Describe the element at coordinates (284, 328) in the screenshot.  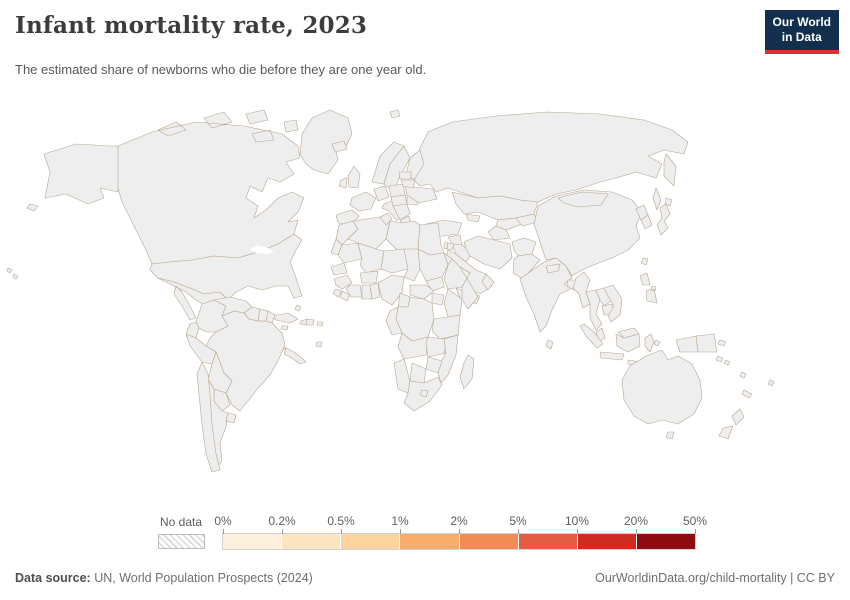
I see `country-jamaica` at that location.